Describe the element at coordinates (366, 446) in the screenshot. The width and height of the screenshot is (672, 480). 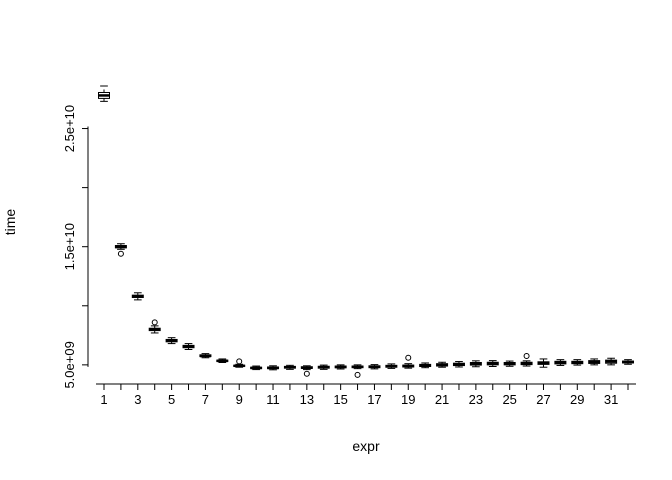
I see `x-axis-title: expr` at that location.